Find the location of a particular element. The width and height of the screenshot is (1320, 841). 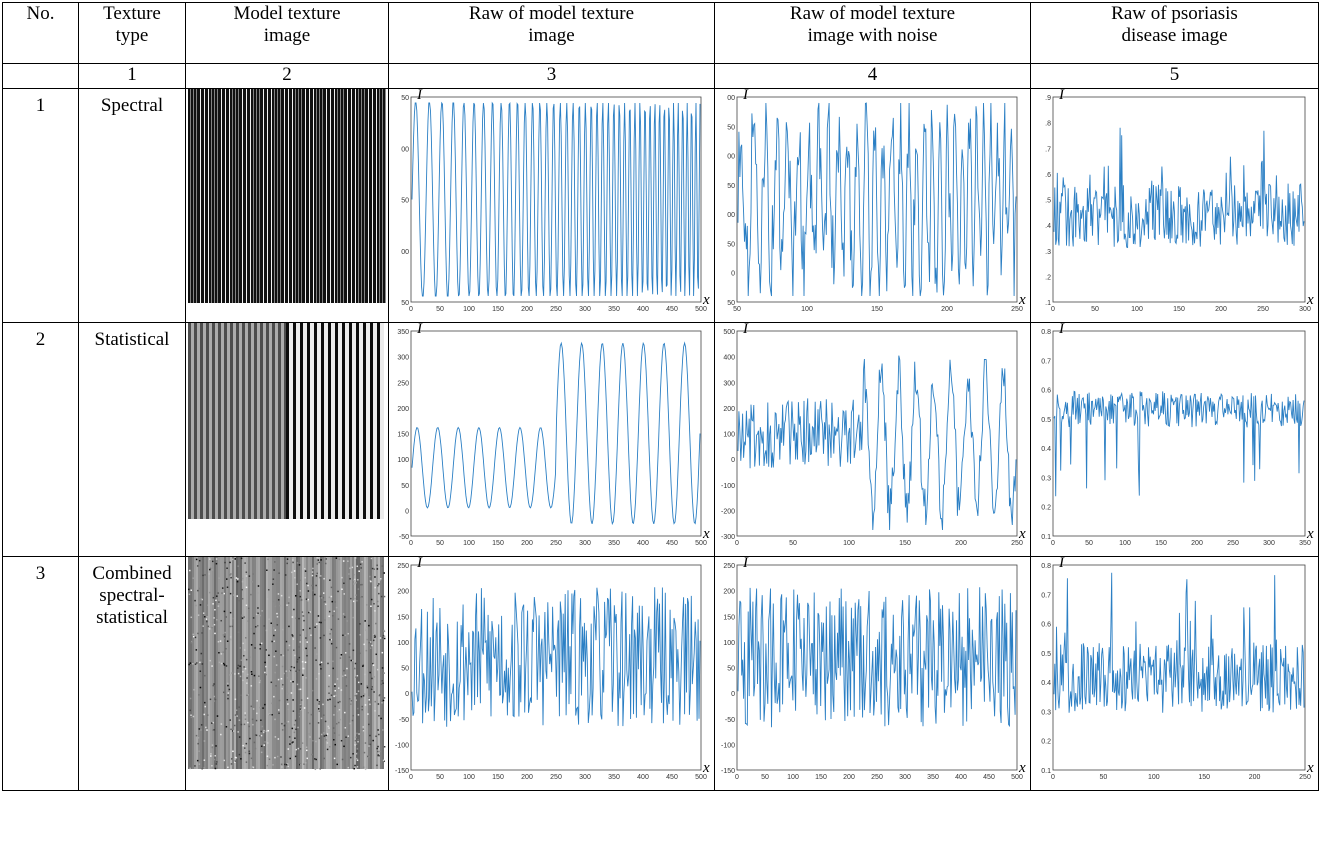

x-tick-label: 350 is located at coordinates (614, 543).